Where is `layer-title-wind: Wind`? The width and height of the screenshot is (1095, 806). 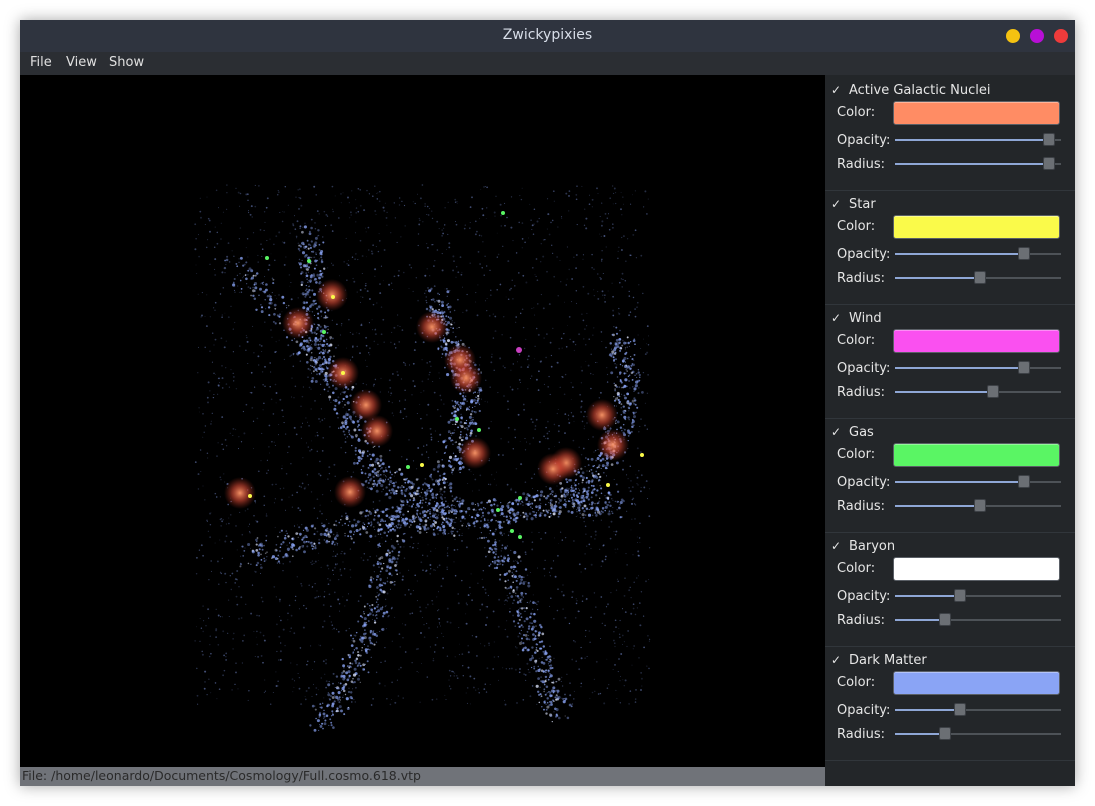
layer-title-wind: Wind is located at coordinates (865, 318).